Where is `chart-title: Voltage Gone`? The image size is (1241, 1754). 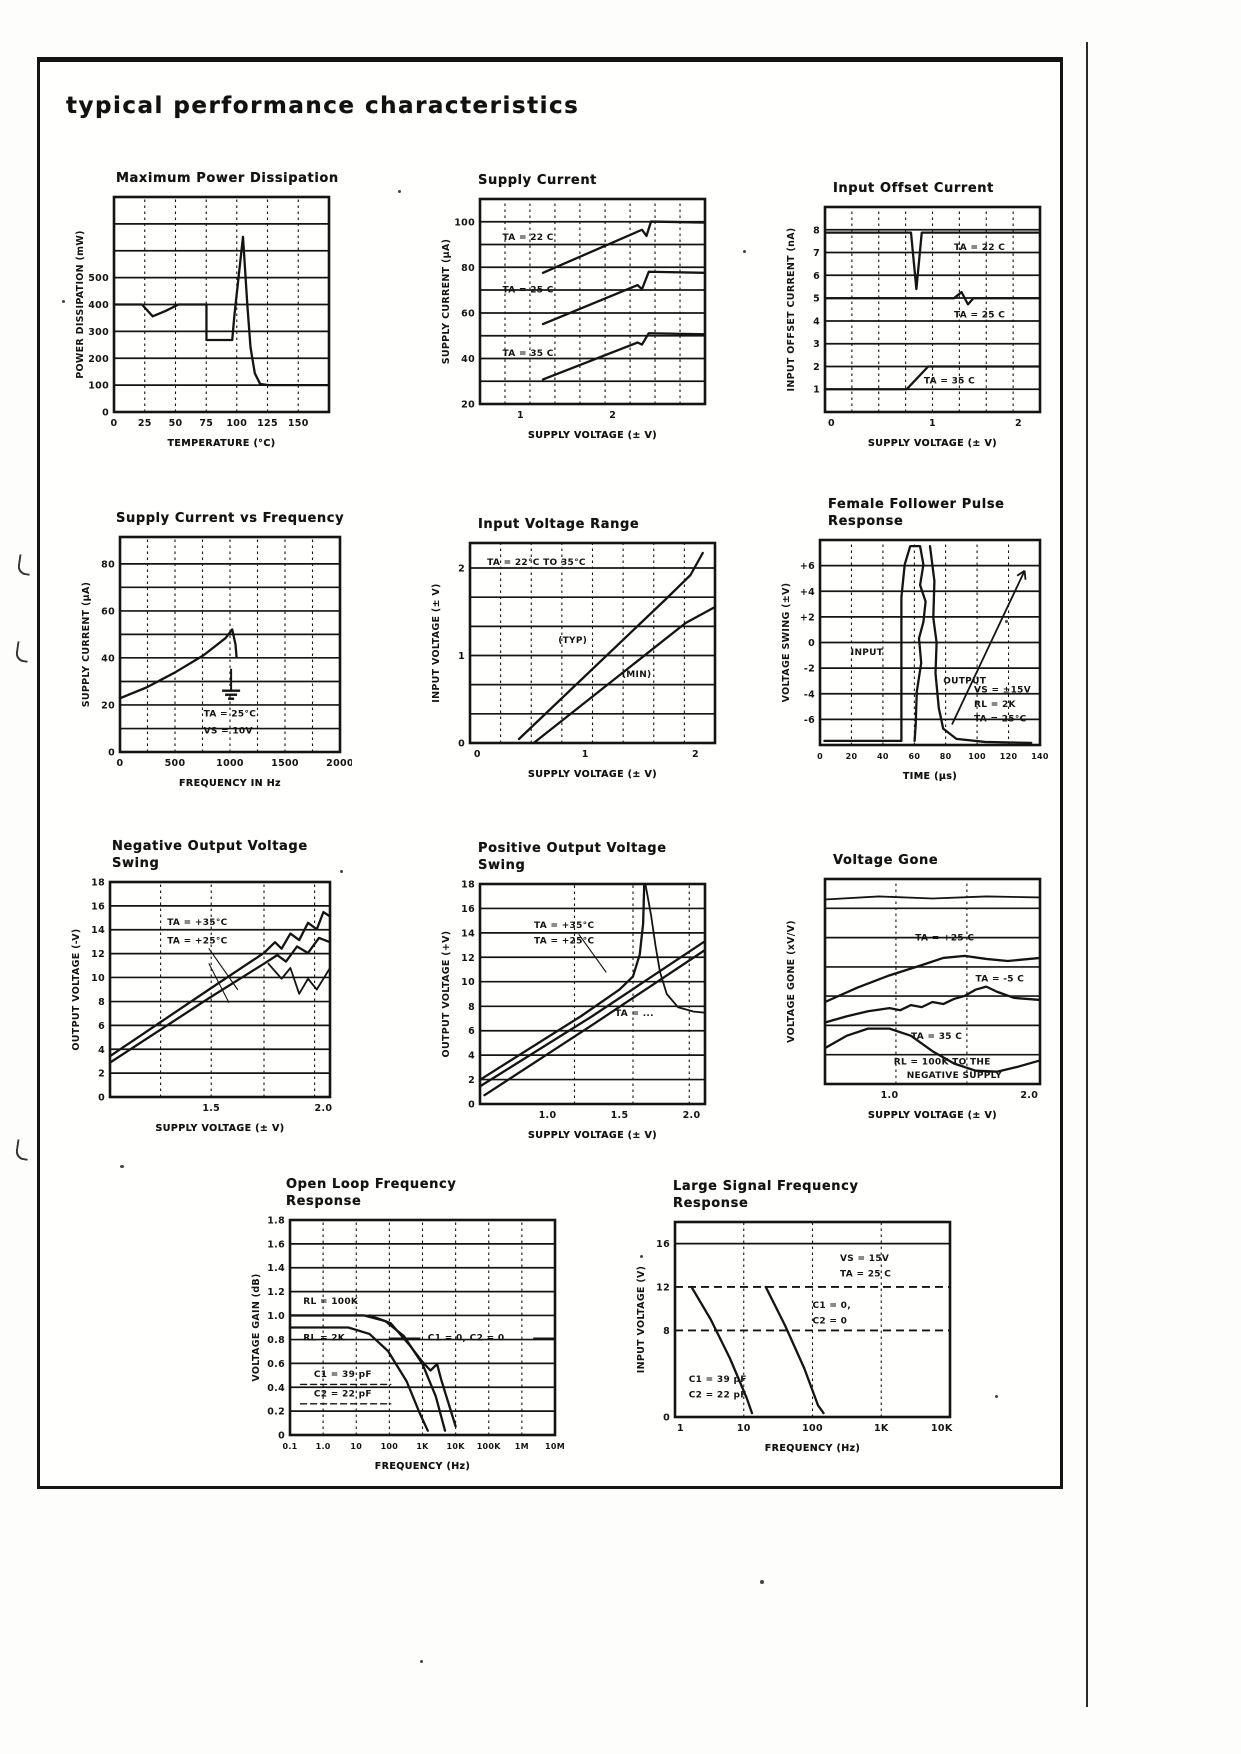
chart-title: Voltage Gone is located at coordinates (886, 860).